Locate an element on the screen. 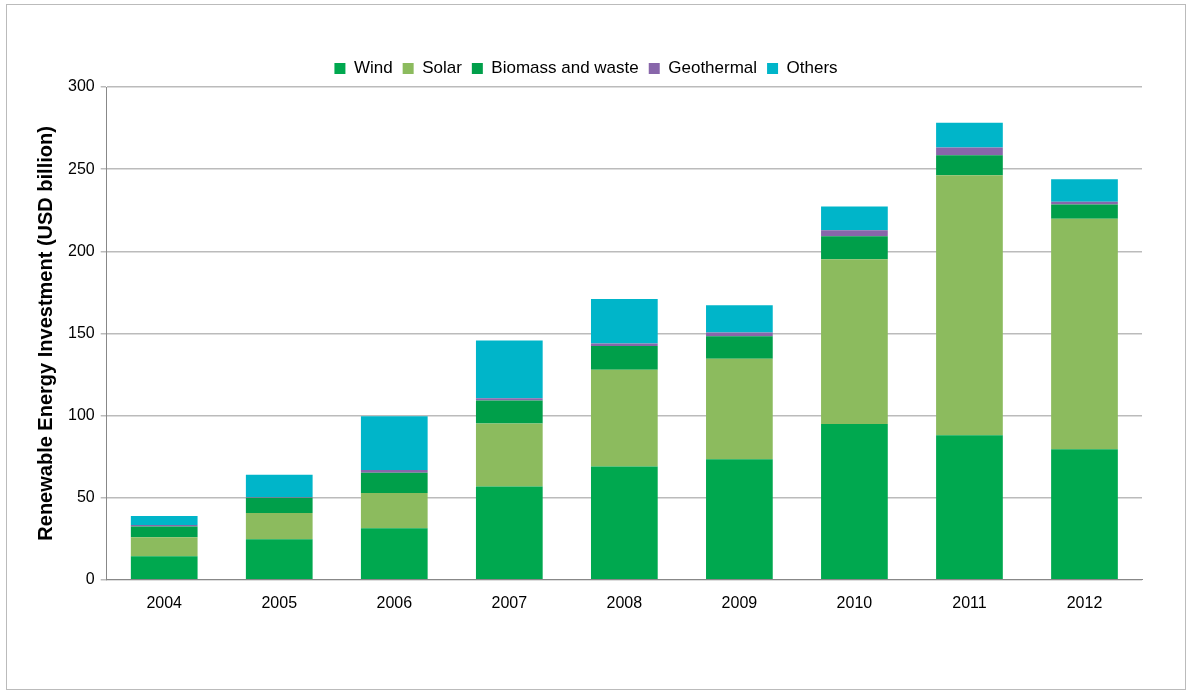  legend-label: Biomass and waste is located at coordinates (565, 68).